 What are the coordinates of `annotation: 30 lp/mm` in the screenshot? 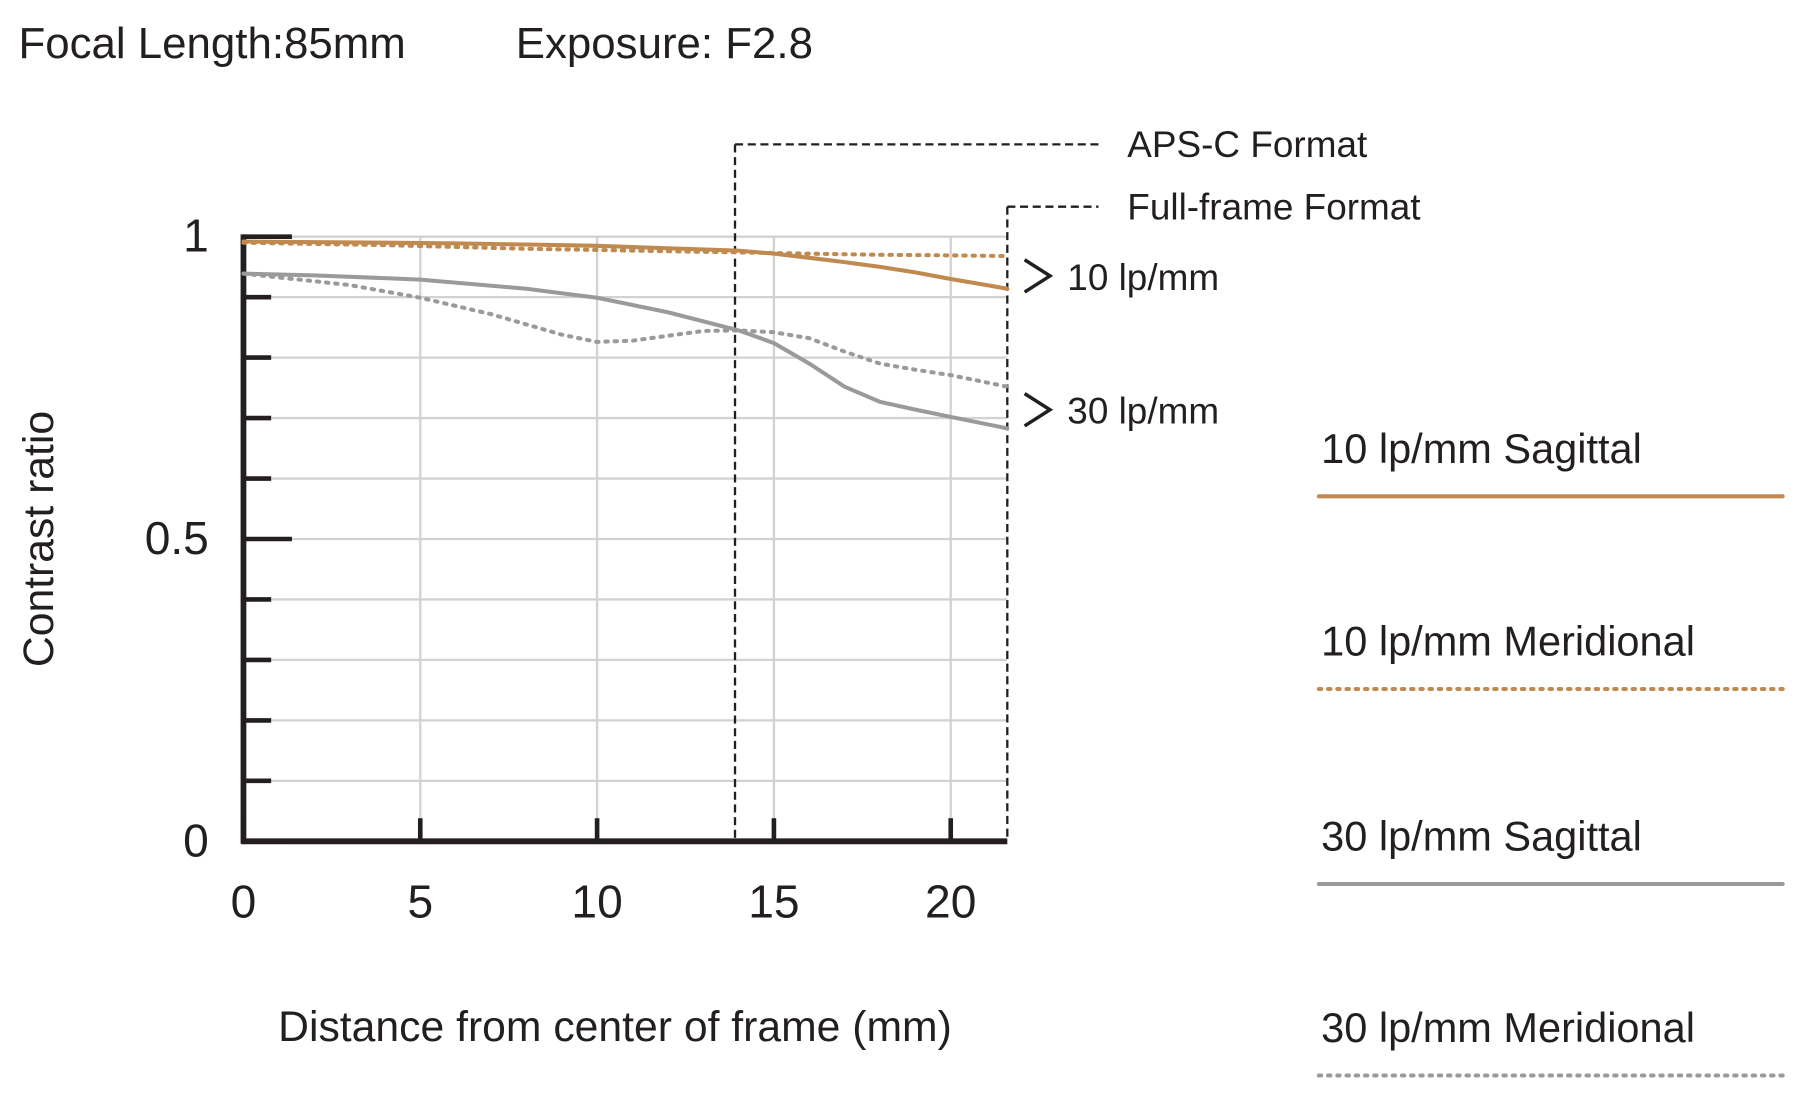 It's located at (1143, 411).